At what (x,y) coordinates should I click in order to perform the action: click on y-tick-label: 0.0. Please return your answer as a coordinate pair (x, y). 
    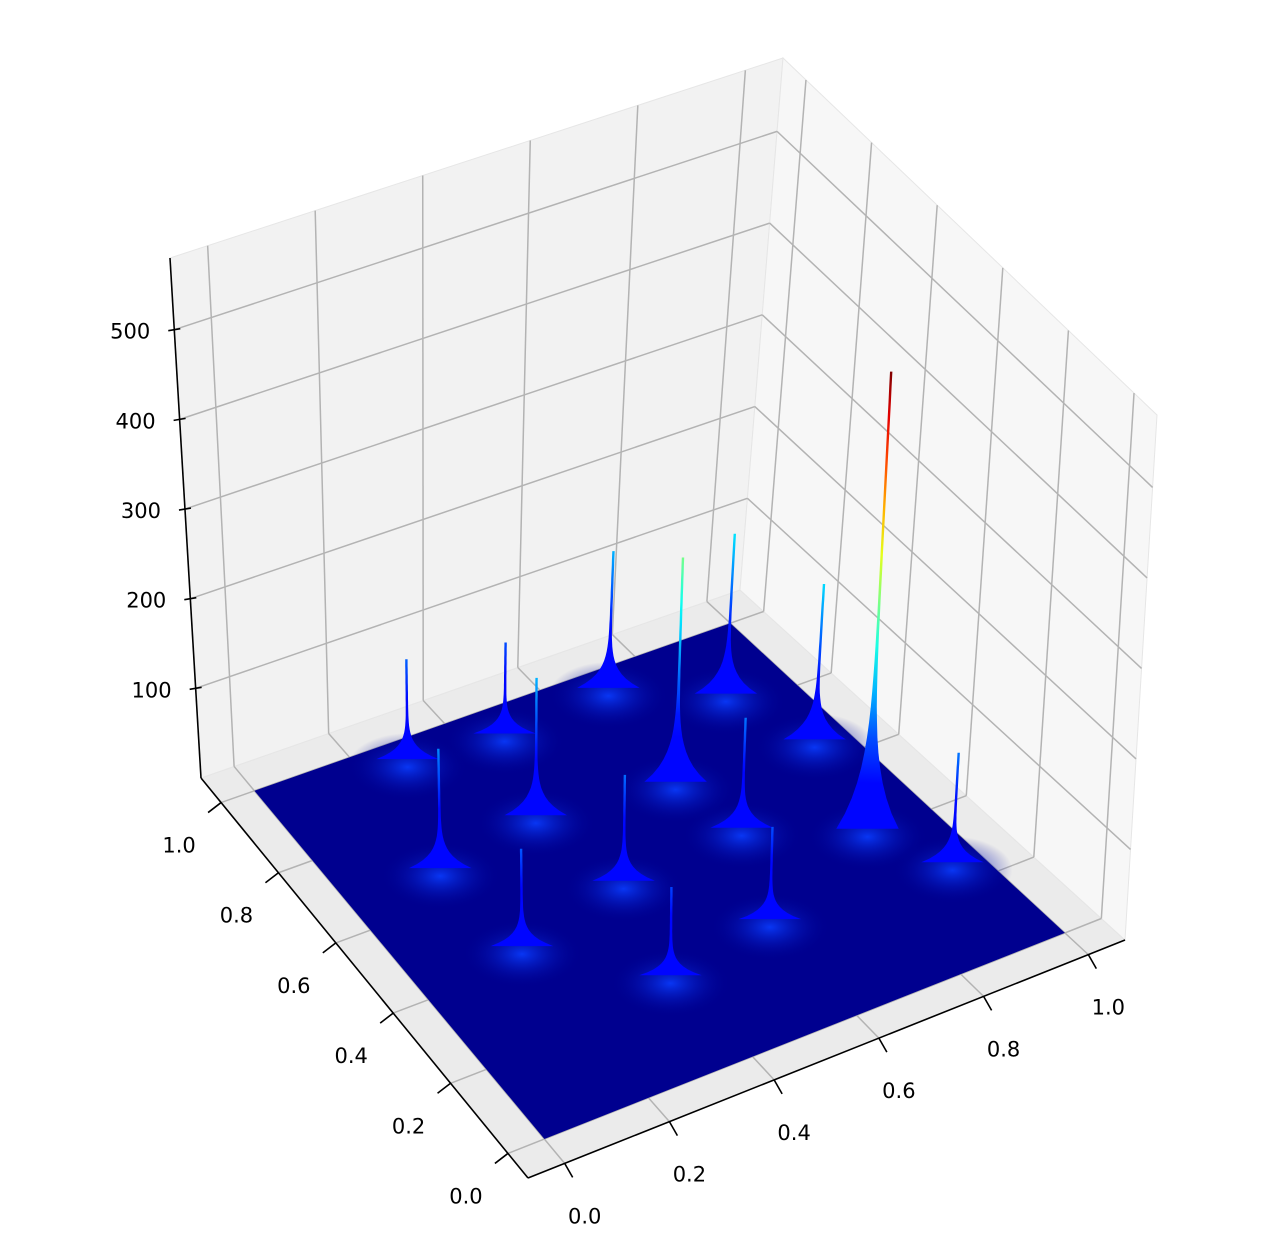
    Looking at the image, I should click on (465, 1196).